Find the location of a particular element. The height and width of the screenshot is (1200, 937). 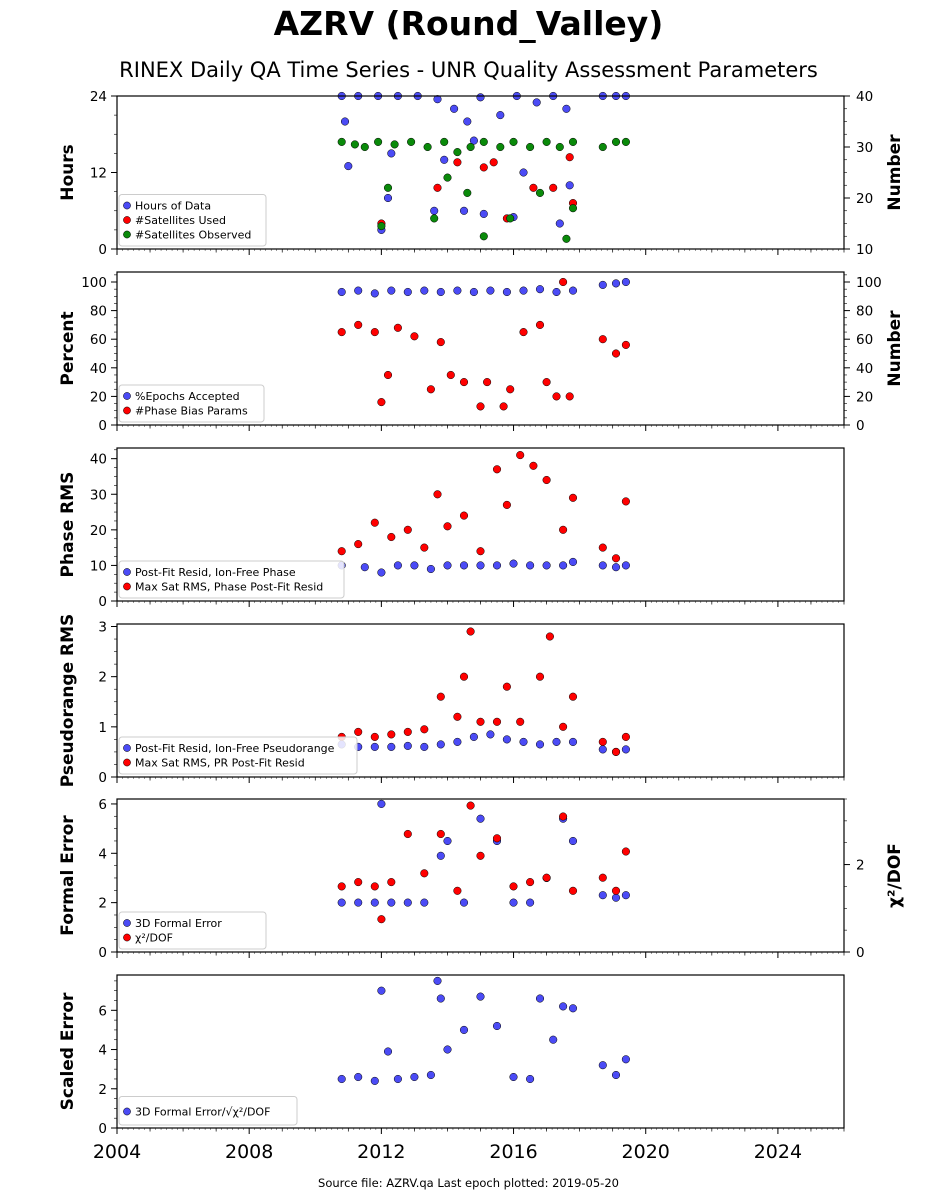

x-tick-label: 2024 is located at coordinates (778, 1152).